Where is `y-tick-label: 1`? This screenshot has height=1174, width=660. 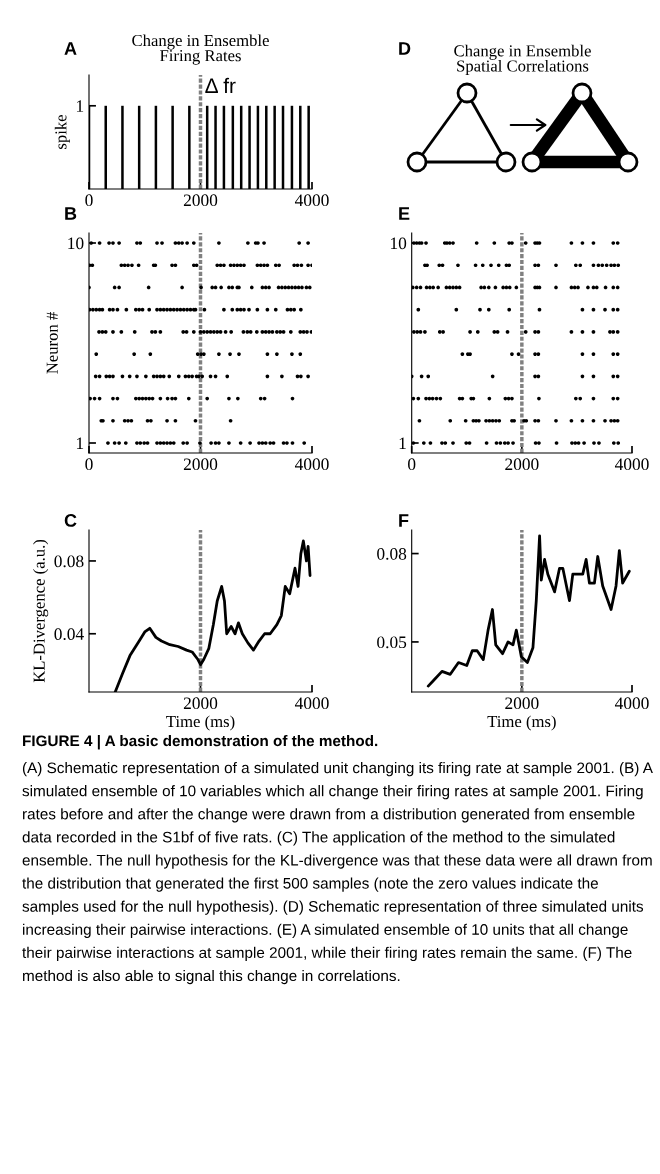 y-tick-label: 1 is located at coordinates (80, 106).